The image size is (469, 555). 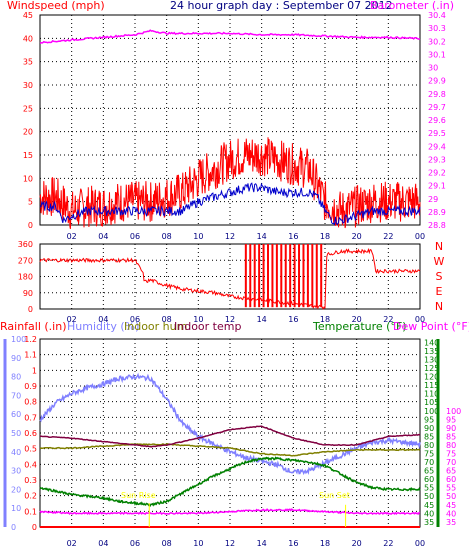 What do you see at coordinates (28, 293) in the screenshot?
I see `direction-tick-label: 90` at bounding box center [28, 293].